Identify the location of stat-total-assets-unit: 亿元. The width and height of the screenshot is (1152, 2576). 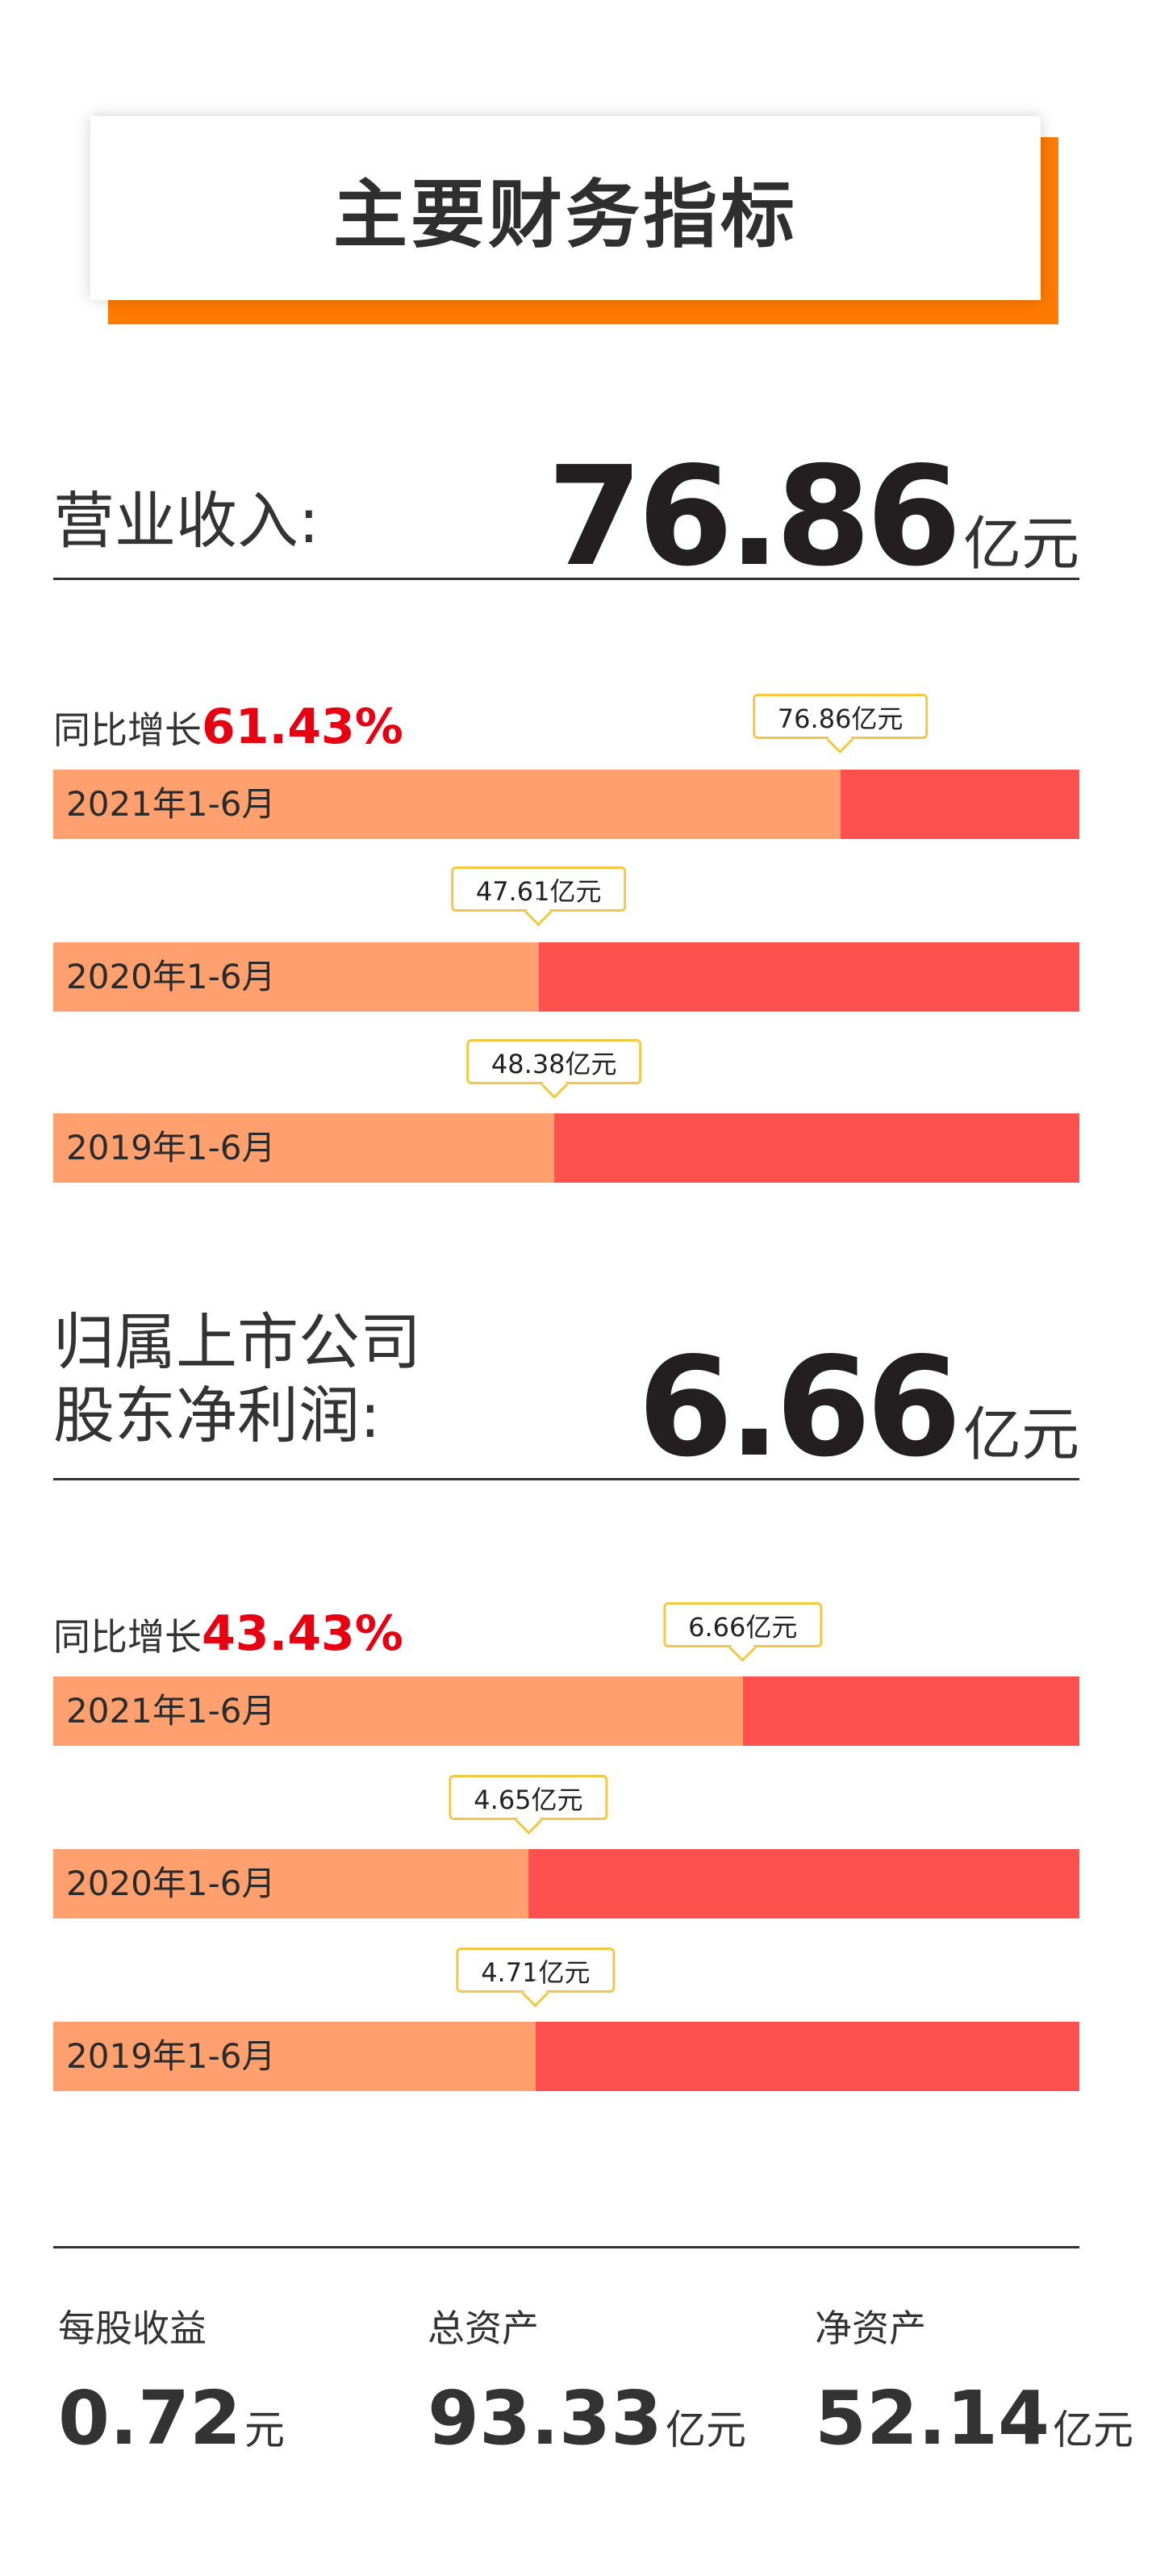
(706, 2430).